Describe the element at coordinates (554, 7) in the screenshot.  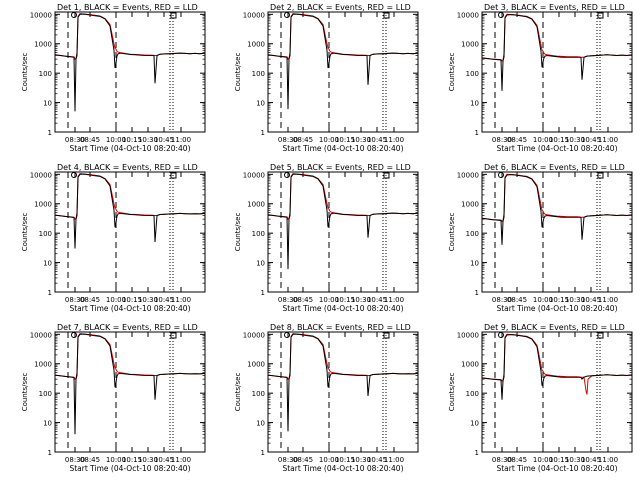
I see `panel-title: Det 3, BLACK = Events, RED = LLD` at that location.